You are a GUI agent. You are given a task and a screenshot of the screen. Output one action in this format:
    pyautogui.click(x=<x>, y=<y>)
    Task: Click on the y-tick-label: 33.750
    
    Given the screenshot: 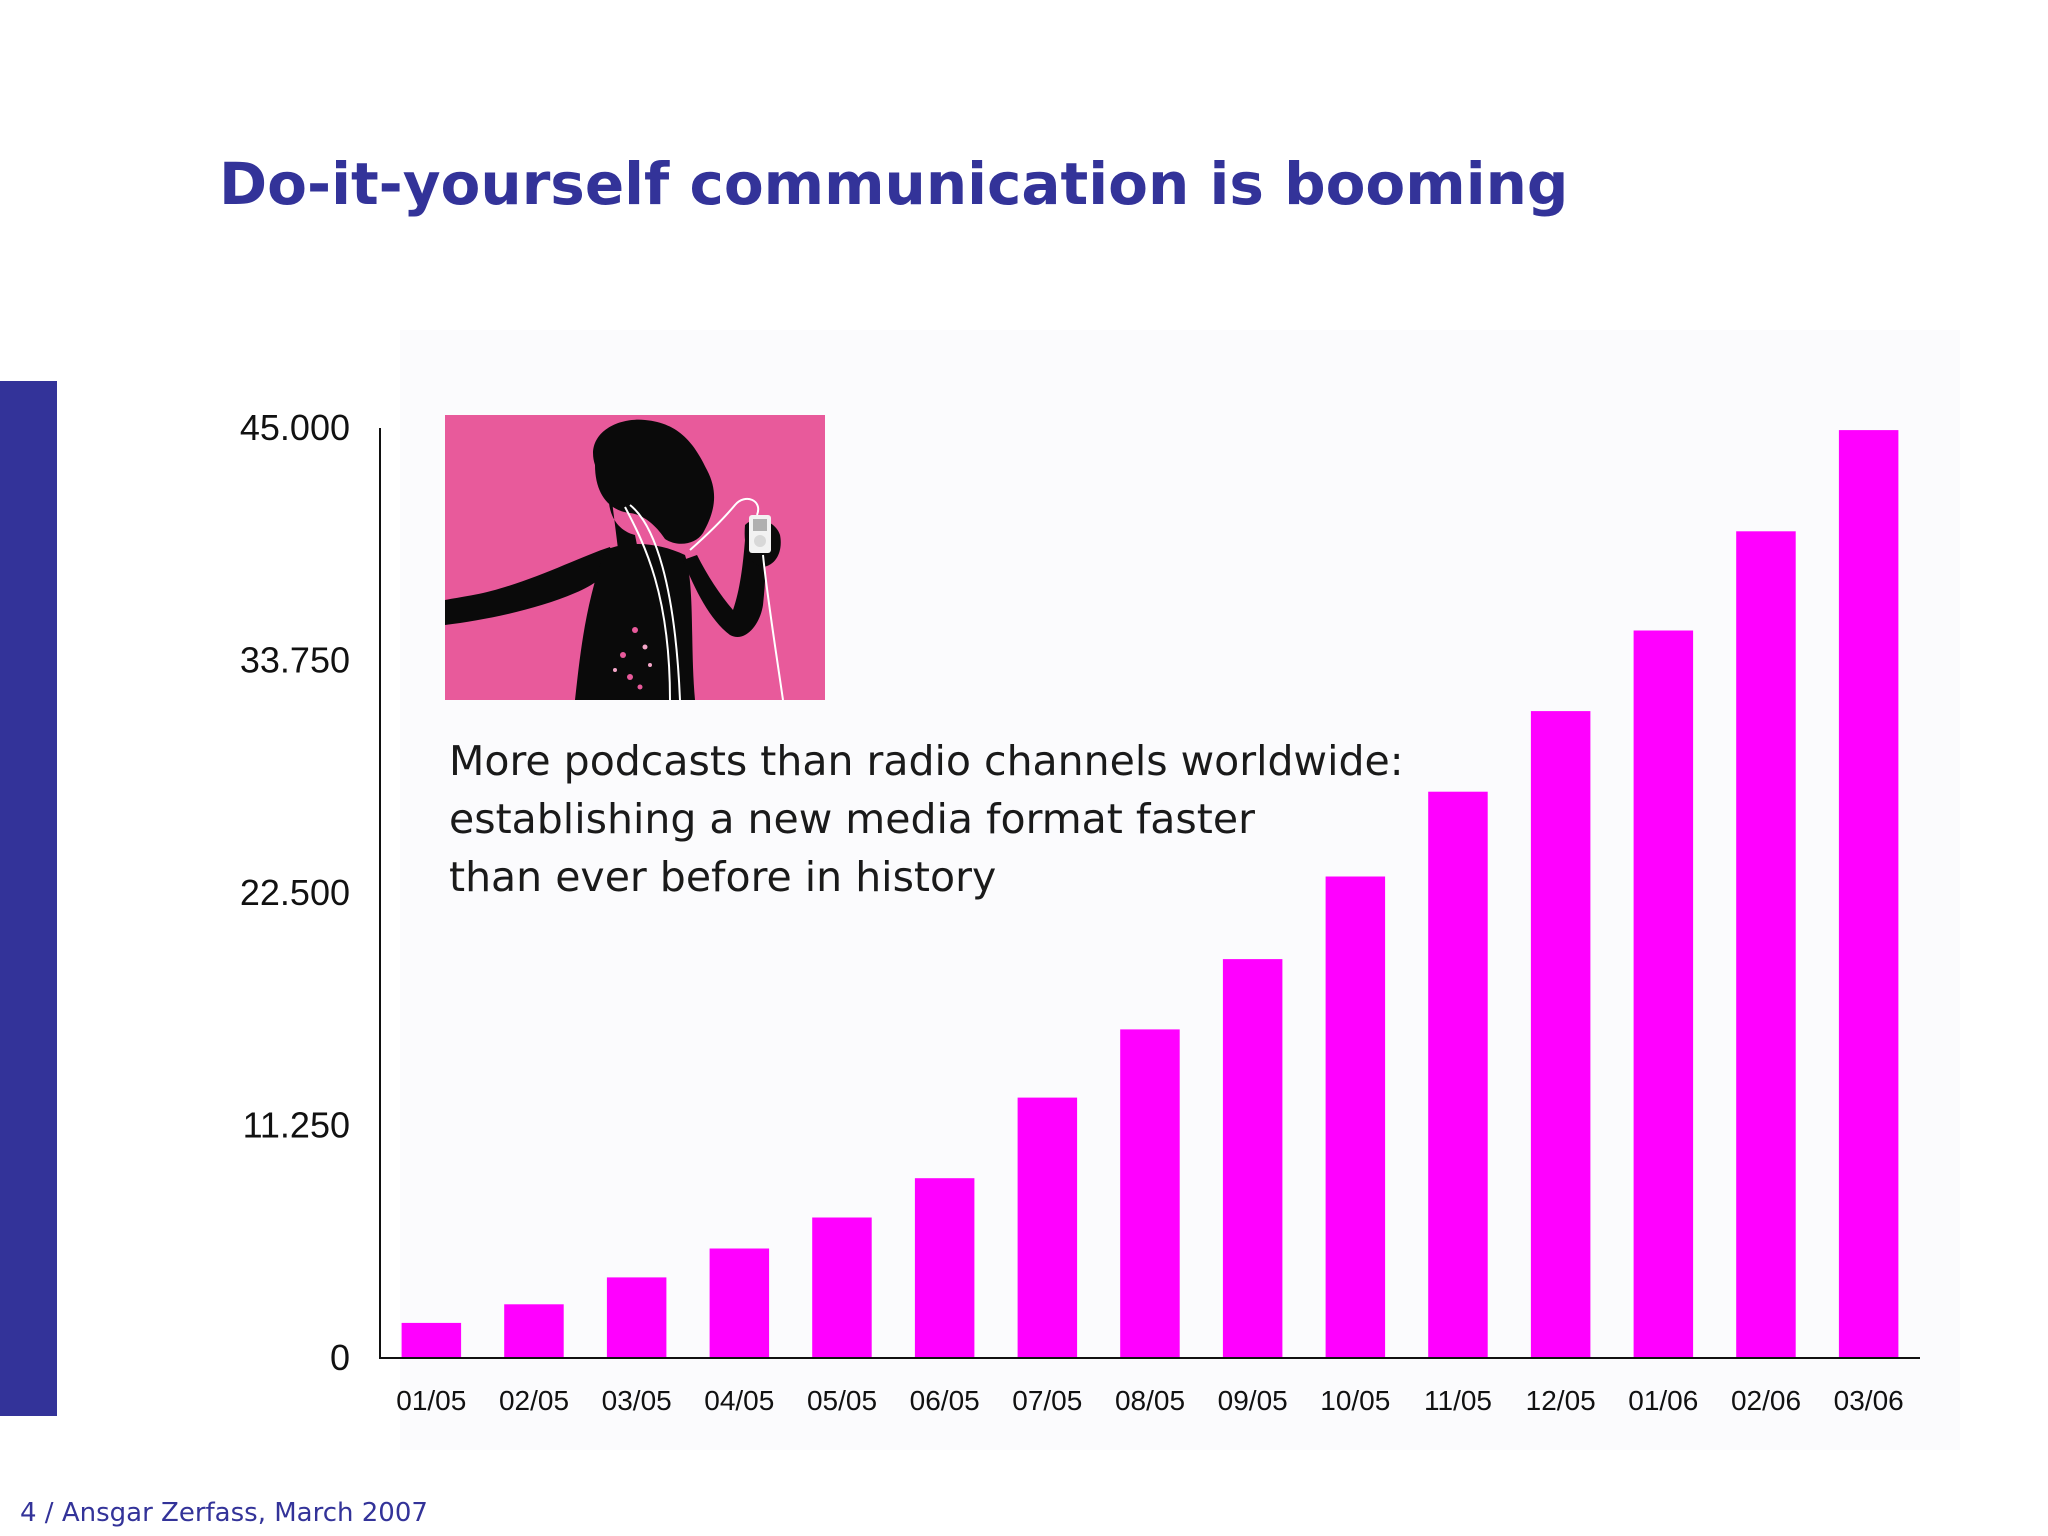 What is the action you would take?
    pyautogui.click(x=295, y=660)
    